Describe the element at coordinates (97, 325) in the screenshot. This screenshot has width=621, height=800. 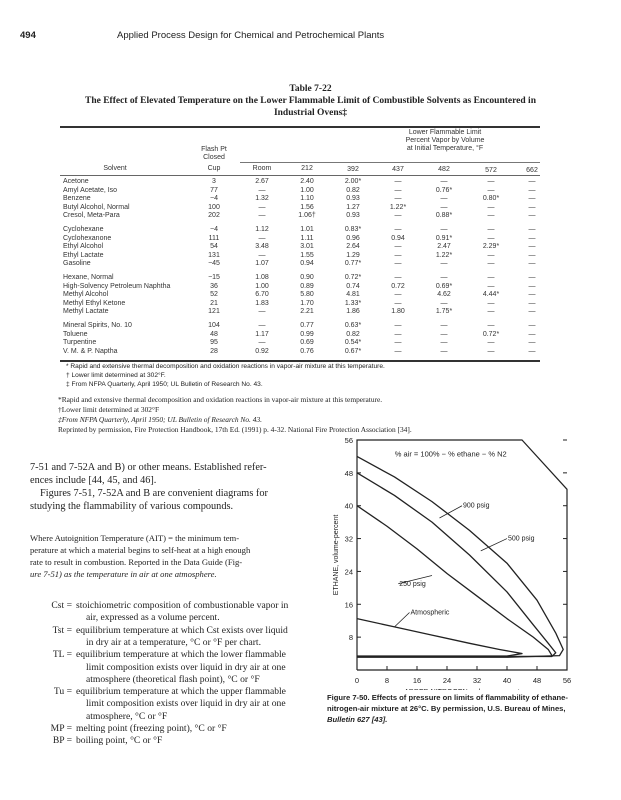
I see `solvent-name: Mineral Spirits, No. 10` at that location.